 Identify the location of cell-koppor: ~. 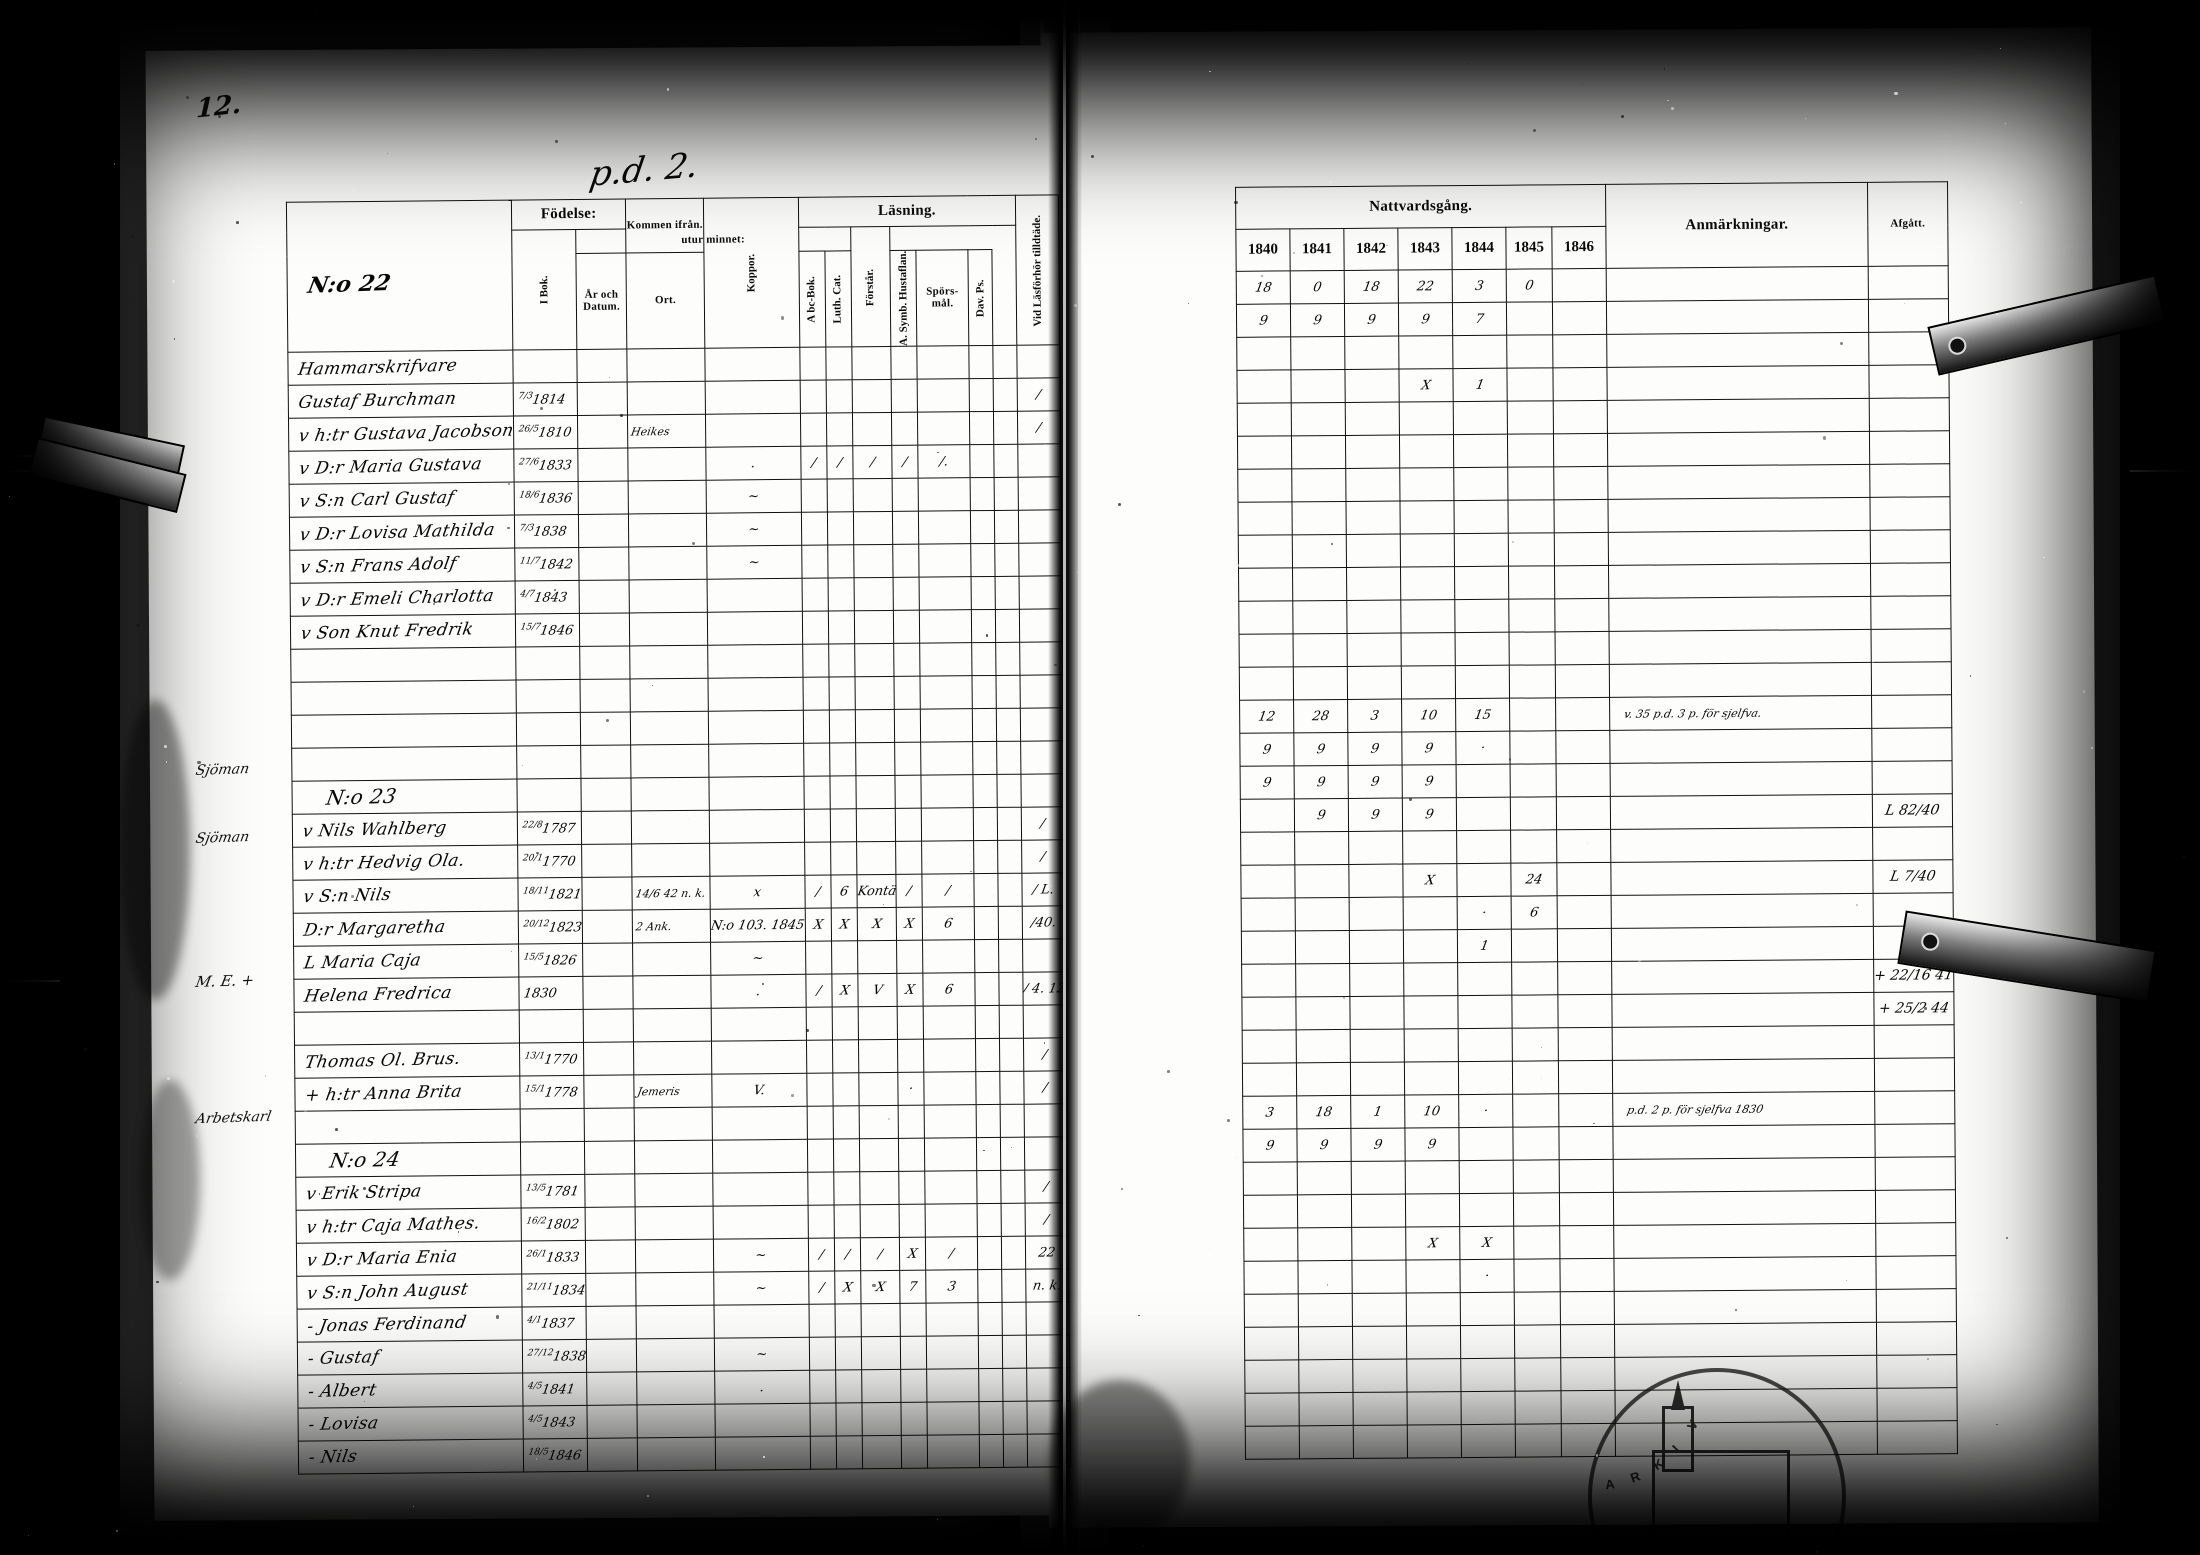
(758, 958).